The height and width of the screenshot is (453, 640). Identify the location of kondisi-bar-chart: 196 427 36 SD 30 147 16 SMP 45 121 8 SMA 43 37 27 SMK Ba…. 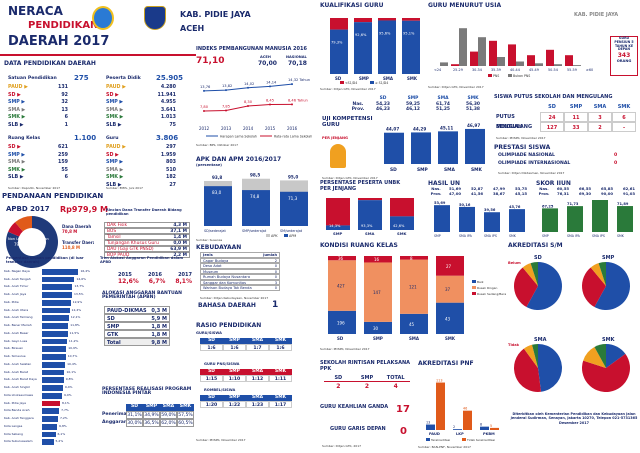
(413, 303).